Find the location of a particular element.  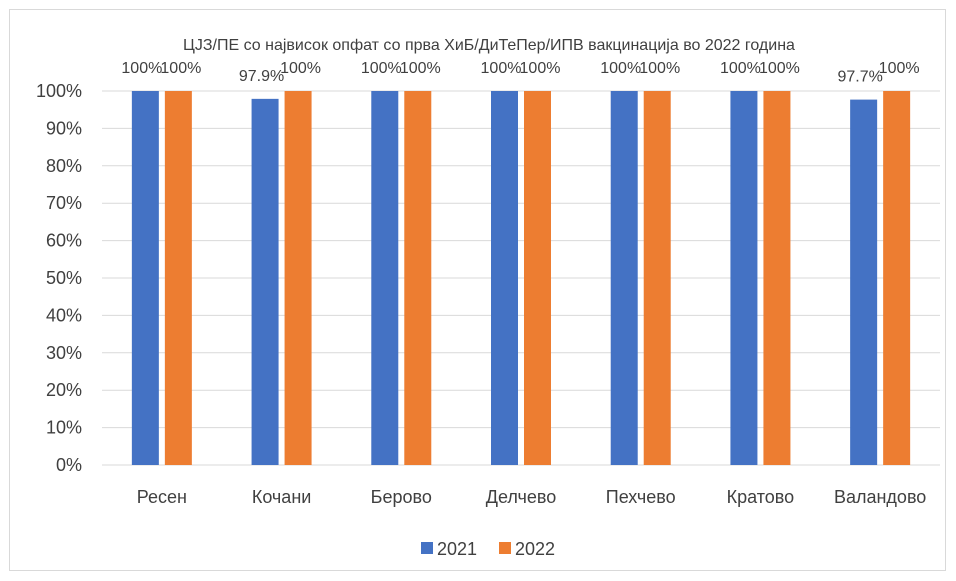

y-tick-label: 60% is located at coordinates (64, 241).